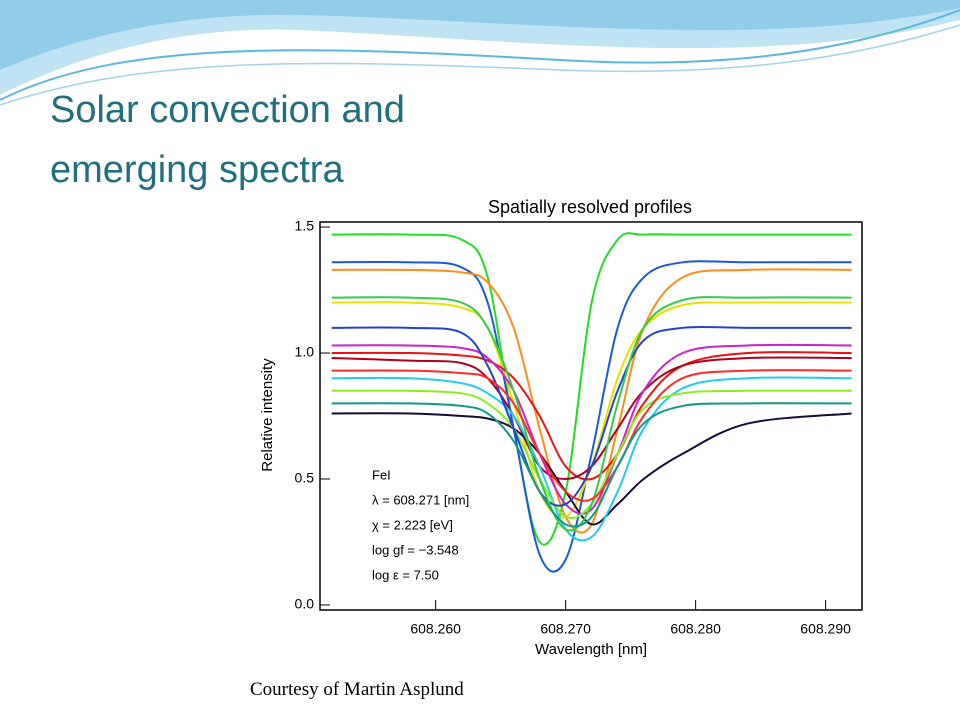 Image resolution: width=960 pixels, height=720 pixels. I want to click on annotation: log gf = −3.548, so click(415, 549).